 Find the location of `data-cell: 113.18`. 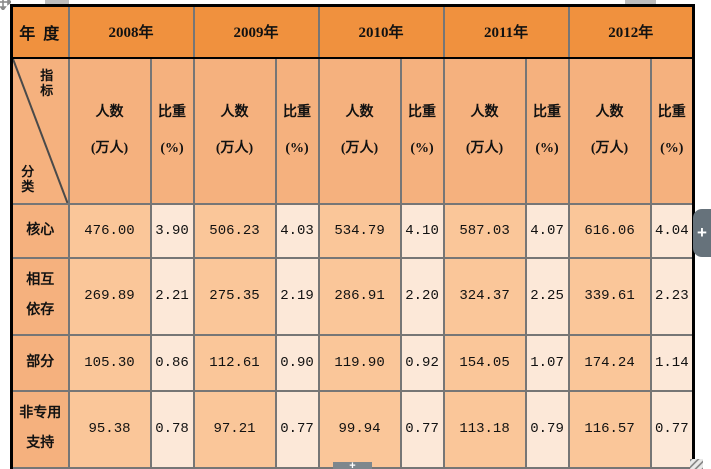

data-cell: 113.18 is located at coordinates (484, 429).